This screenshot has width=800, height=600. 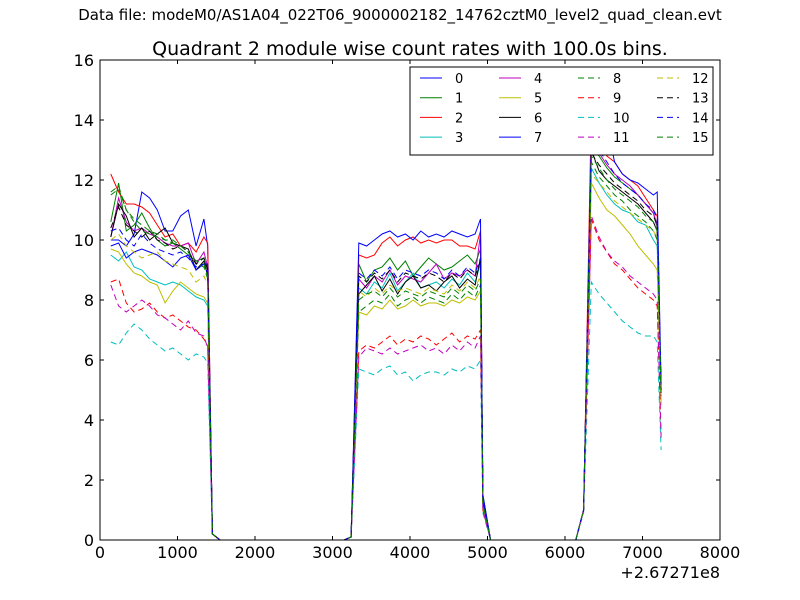 What do you see at coordinates (700, 118) in the screenshot?
I see `legend-label-14: 14` at bounding box center [700, 118].